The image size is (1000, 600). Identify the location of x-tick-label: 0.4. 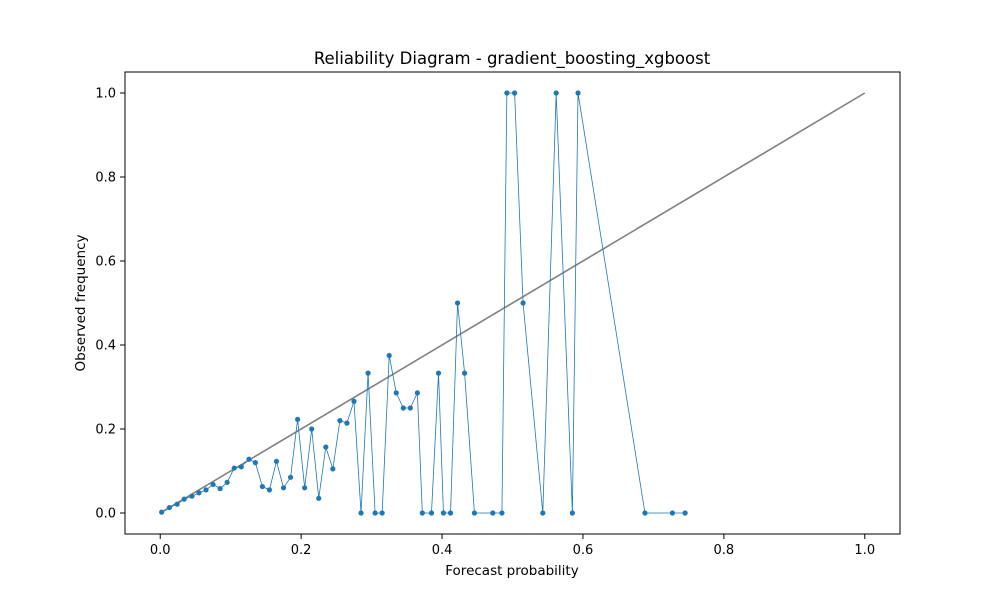
(442, 550).